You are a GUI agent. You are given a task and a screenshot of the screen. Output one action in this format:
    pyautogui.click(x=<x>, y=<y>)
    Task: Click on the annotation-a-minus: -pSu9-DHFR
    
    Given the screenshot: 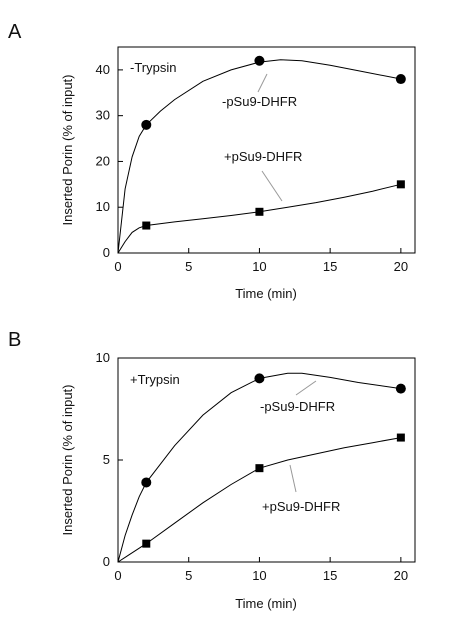 What is the action you would take?
    pyautogui.click(x=259, y=101)
    